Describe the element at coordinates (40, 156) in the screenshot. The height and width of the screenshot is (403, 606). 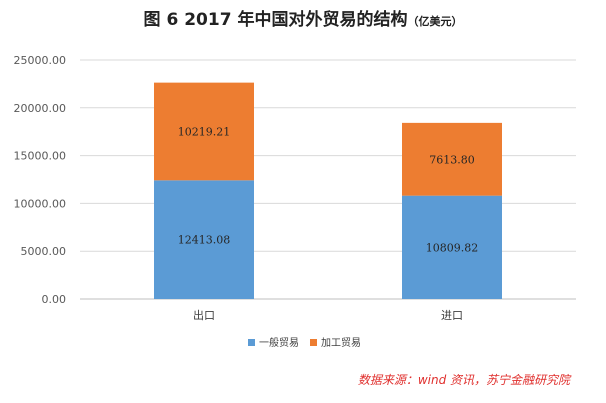
I see `y-tick-label: 15000.00` at that location.